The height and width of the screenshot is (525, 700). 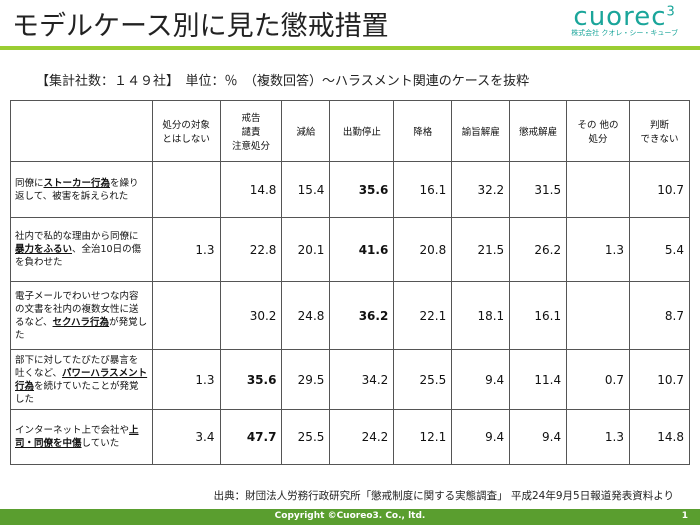 I want to click on title-rule, so click(x=350, y=48).